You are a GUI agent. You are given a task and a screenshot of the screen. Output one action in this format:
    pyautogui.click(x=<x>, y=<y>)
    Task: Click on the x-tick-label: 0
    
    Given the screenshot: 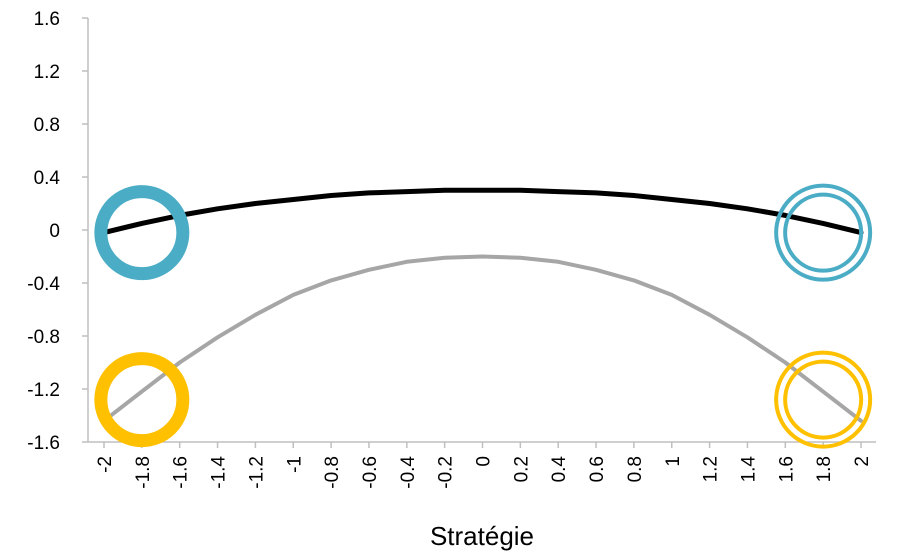 What is the action you would take?
    pyautogui.click(x=484, y=461)
    